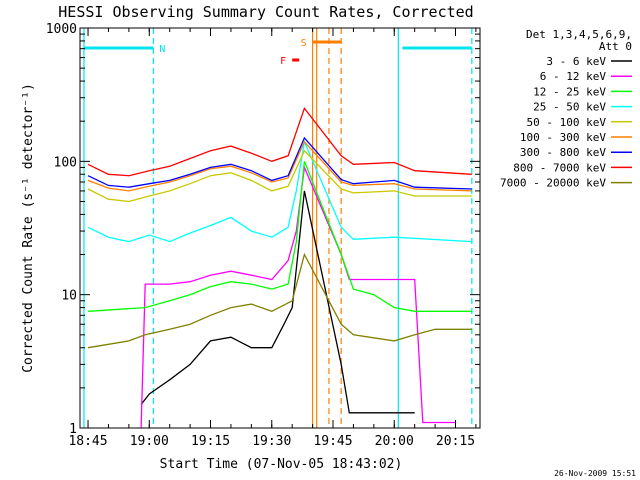  Describe the element at coordinates (304, 43) in the screenshot. I see `flag-label-s: S` at that location.